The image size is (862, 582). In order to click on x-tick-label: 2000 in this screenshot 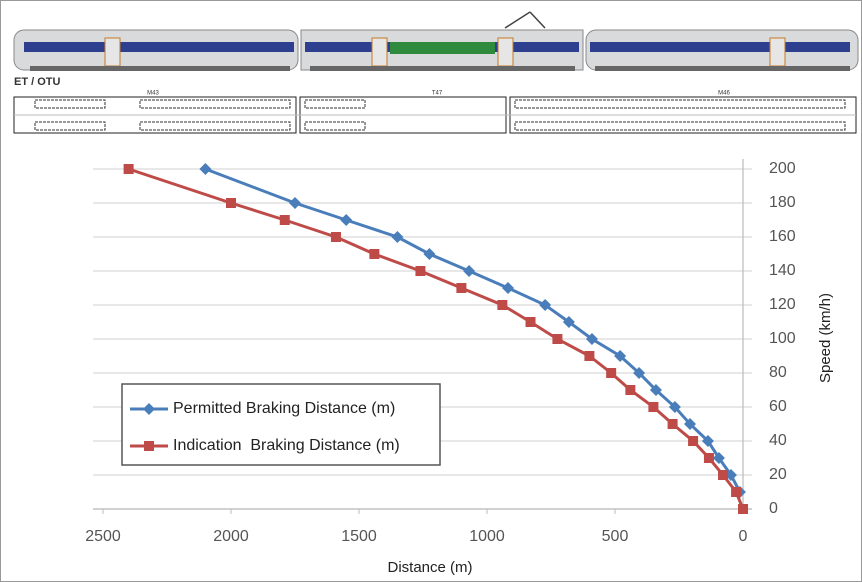, I will do `click(231, 536)`.